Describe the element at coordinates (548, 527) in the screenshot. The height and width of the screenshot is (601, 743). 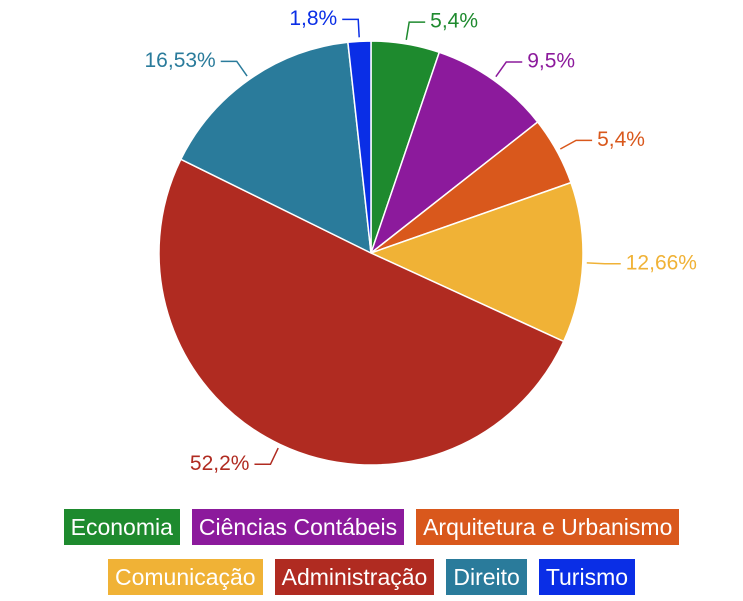
I see `legend-item: Arquitetura e Urbanismo` at that location.